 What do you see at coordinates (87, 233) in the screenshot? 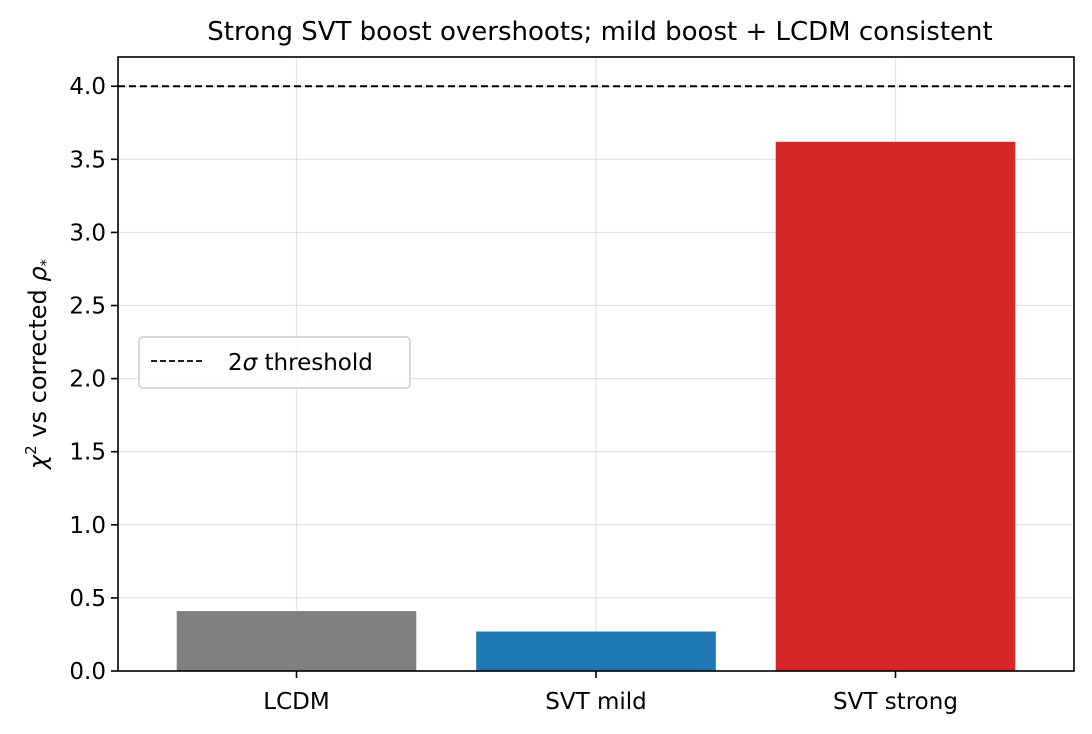
I see `y-tick-label: 3.0` at bounding box center [87, 233].